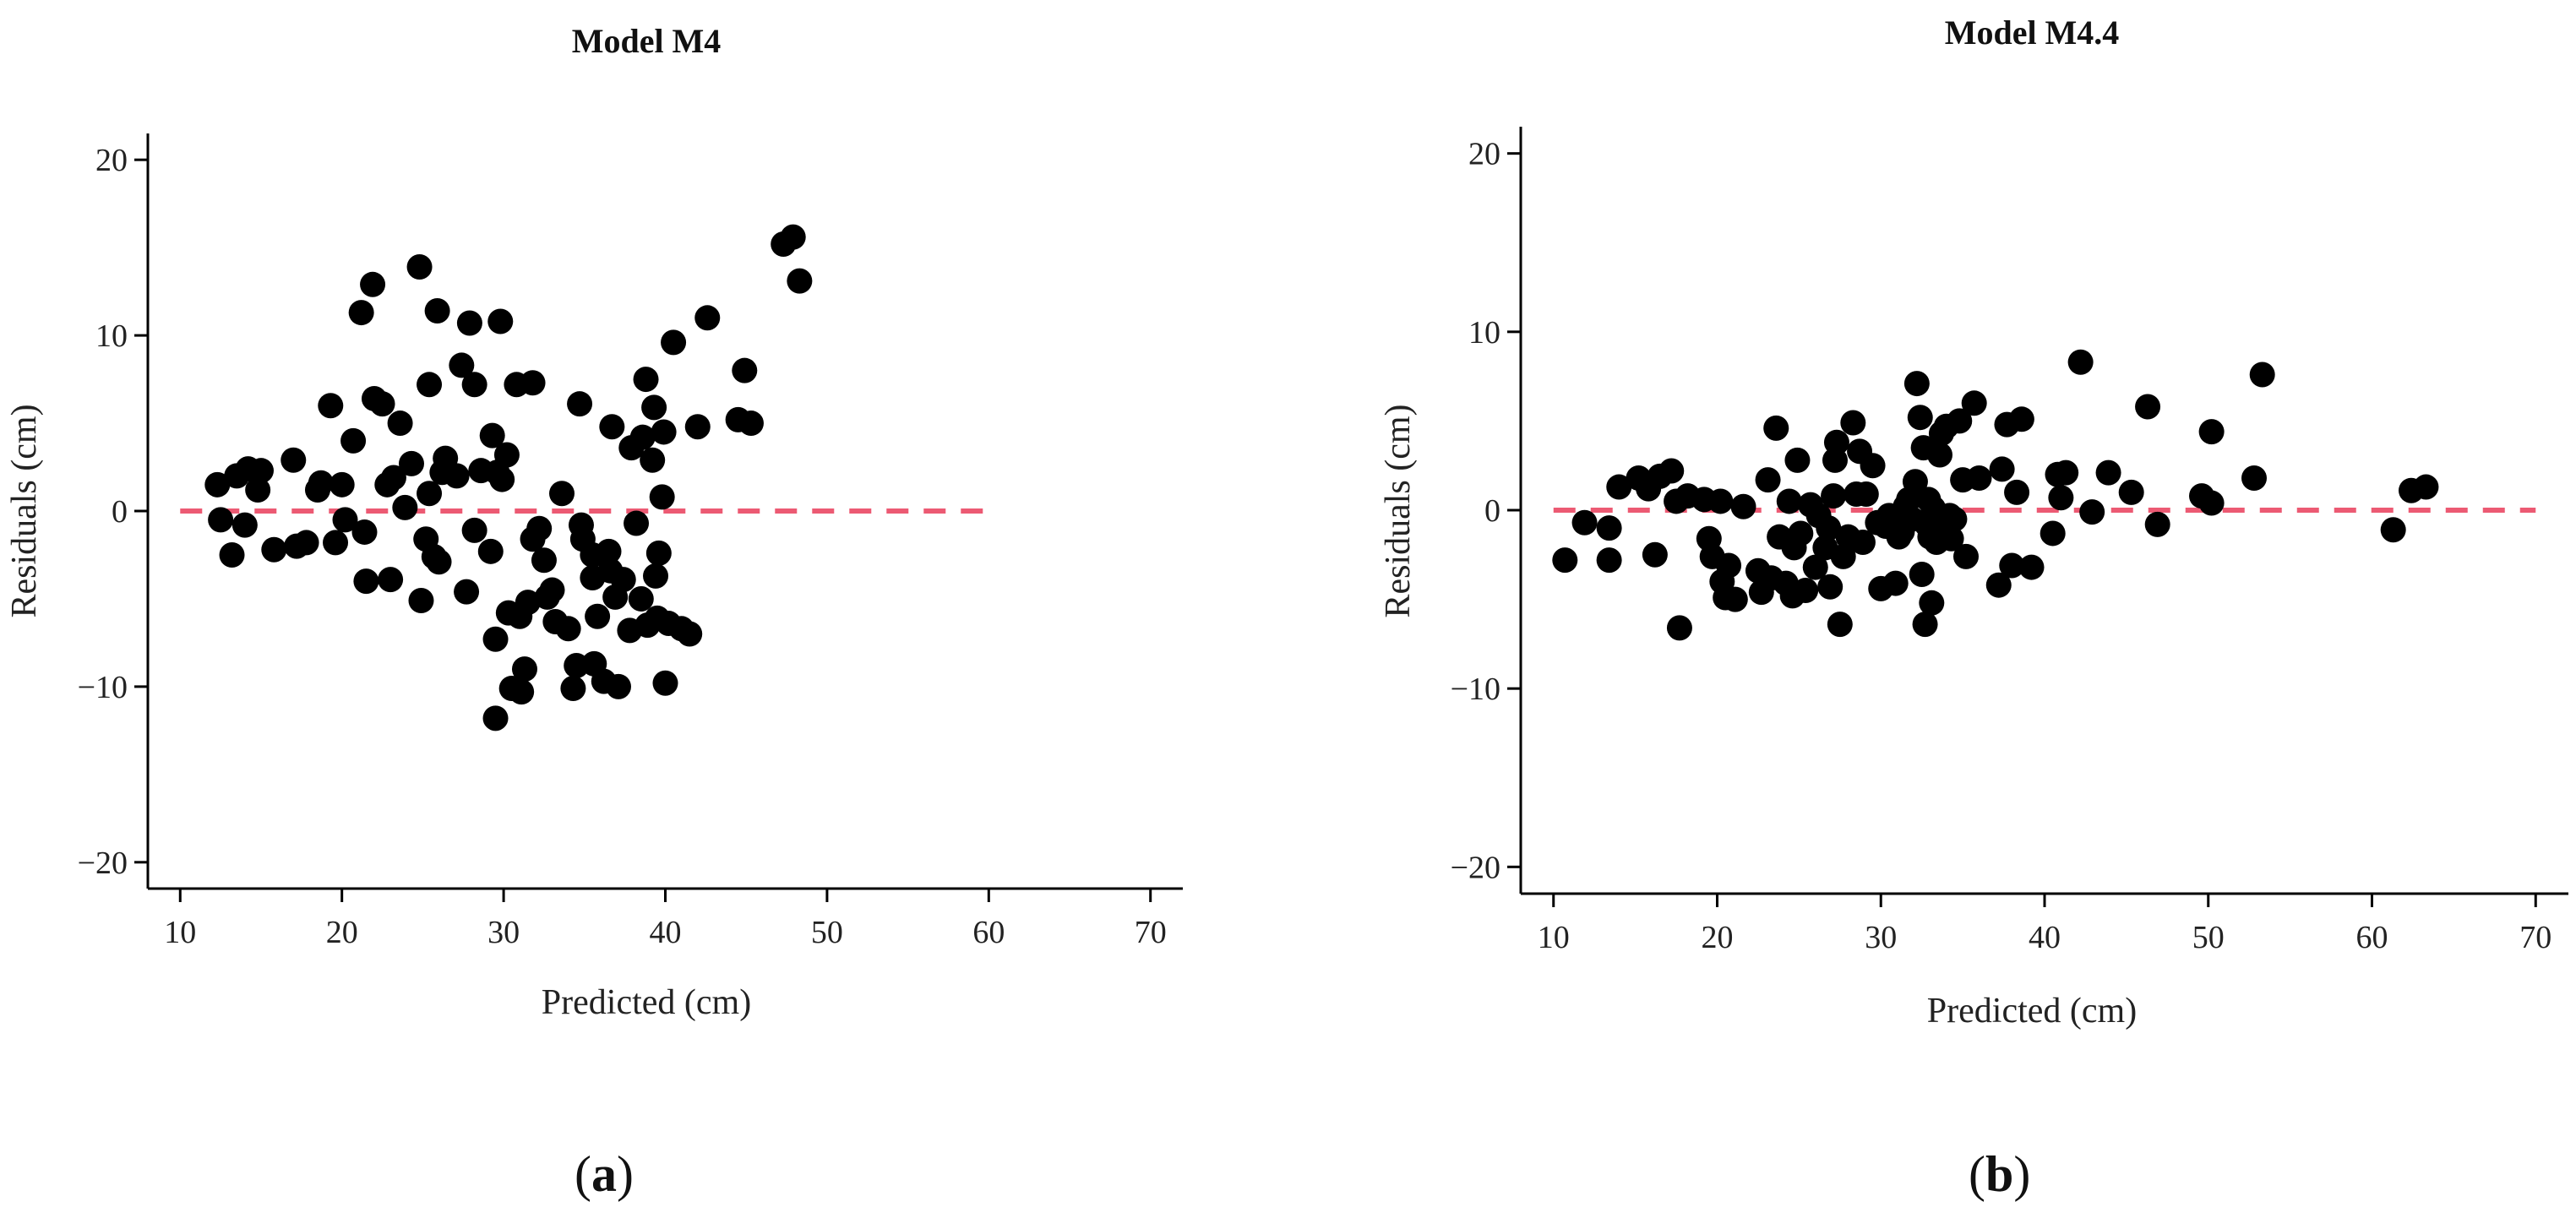 The height and width of the screenshot is (1218, 2576). What do you see at coordinates (1492, 511) in the screenshot?
I see `y-tick-label: 0` at bounding box center [1492, 511].